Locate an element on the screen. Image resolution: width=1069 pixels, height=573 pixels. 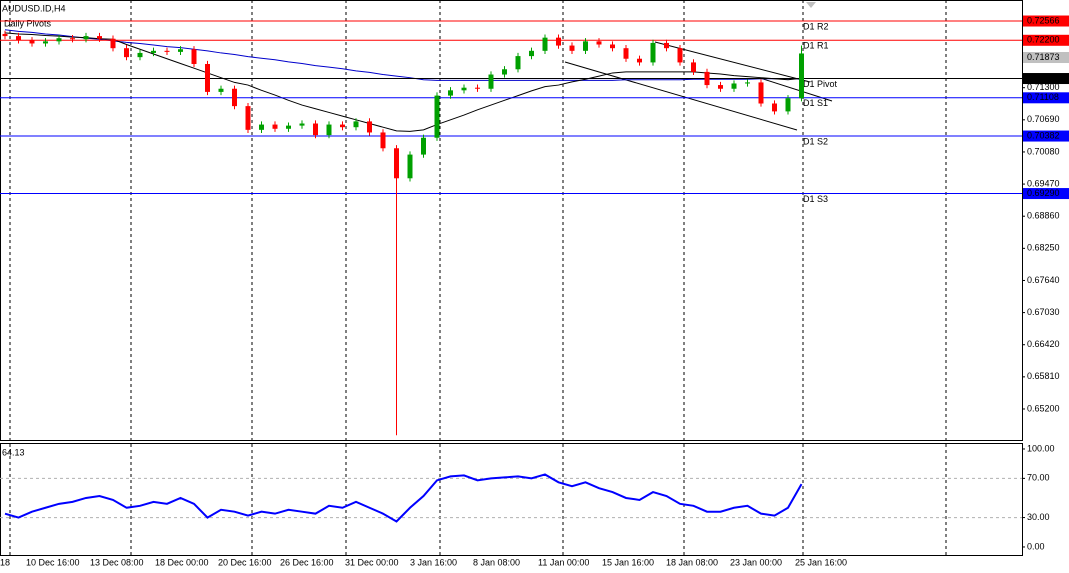
y-tick-label: 0.70080 is located at coordinates (1043, 151).